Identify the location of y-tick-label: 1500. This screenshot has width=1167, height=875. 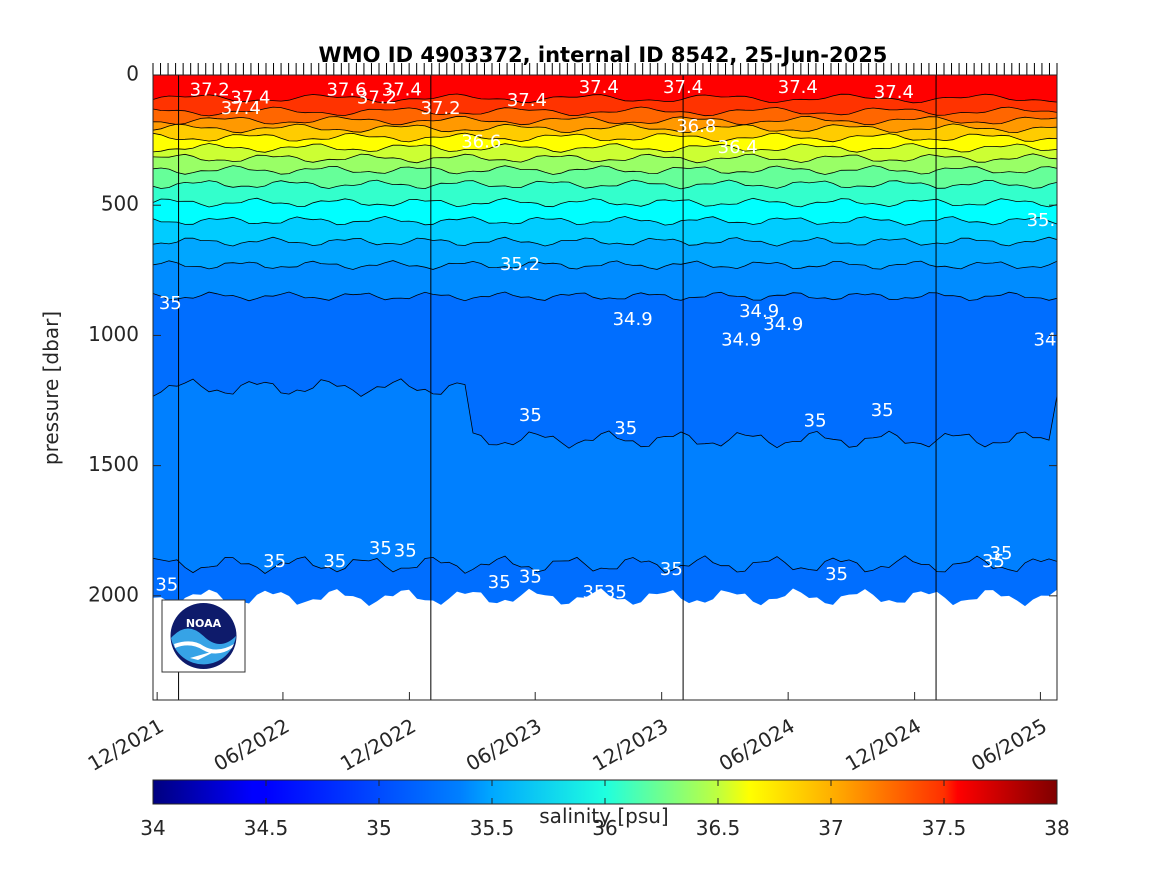
(113, 464).